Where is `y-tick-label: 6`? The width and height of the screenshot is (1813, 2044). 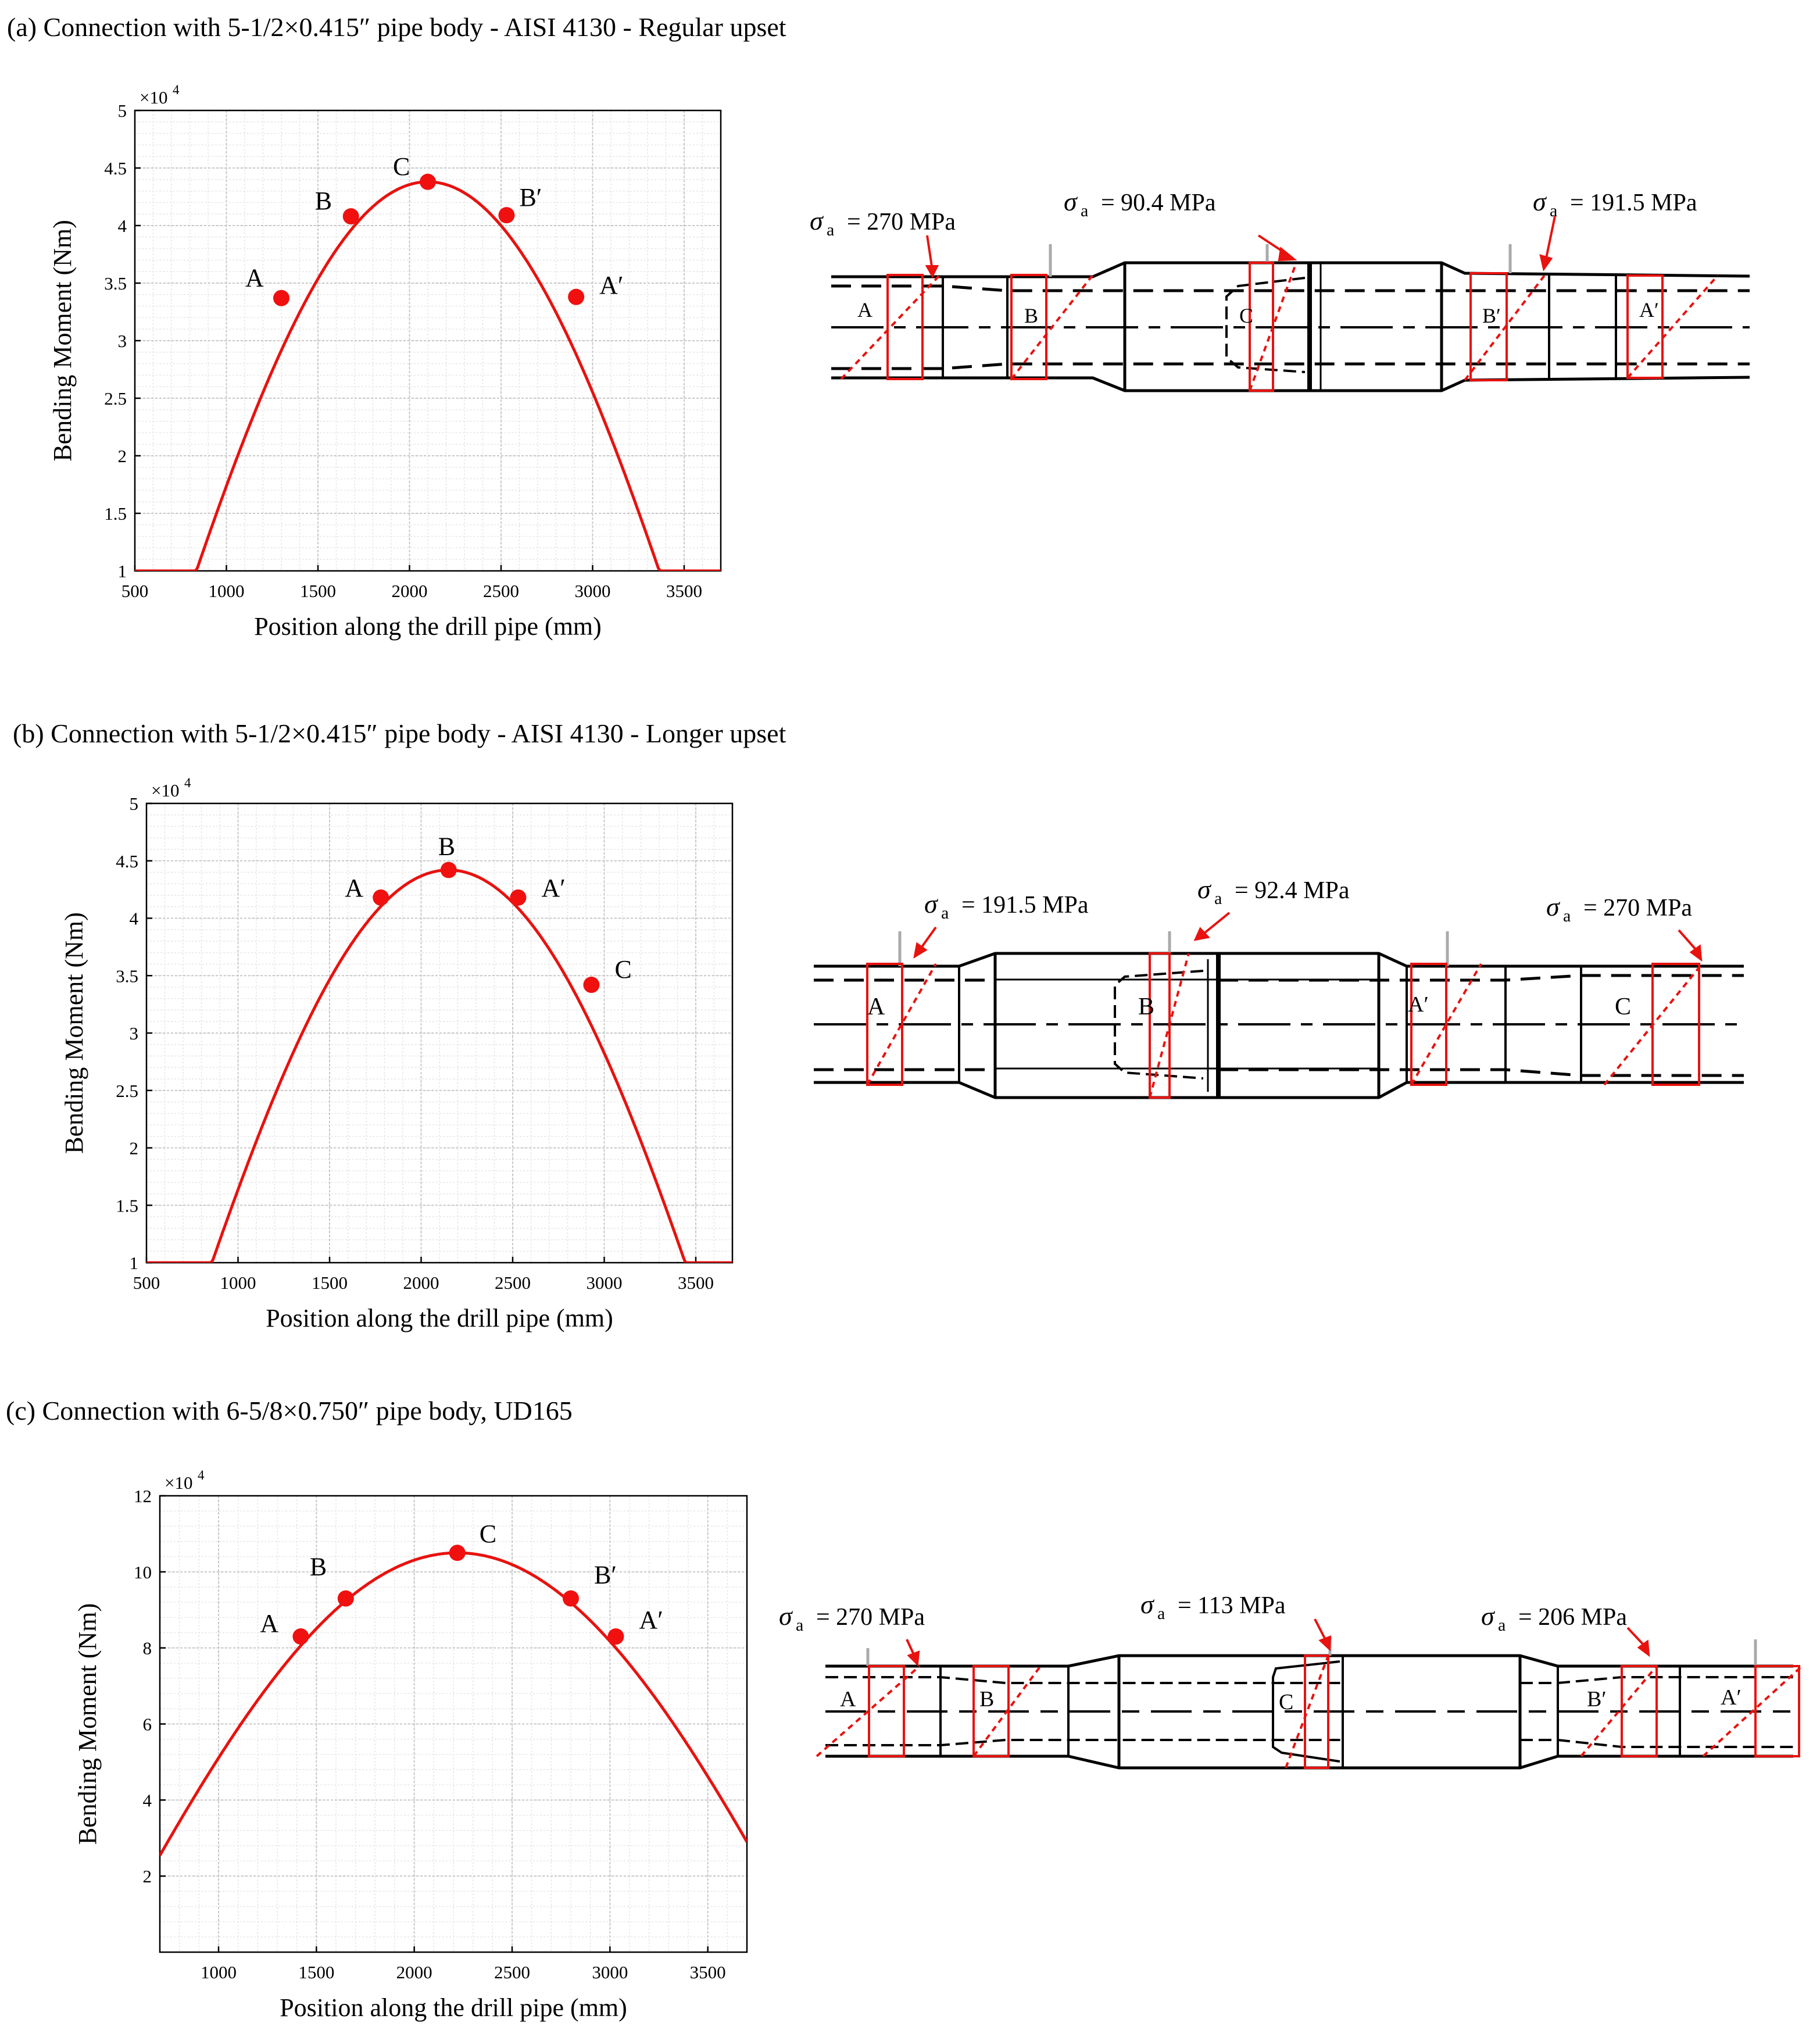 y-tick-label: 6 is located at coordinates (147, 1724).